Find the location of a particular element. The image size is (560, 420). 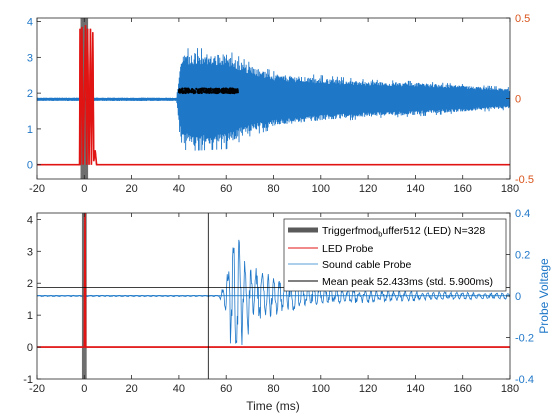

top-y-axis-right: -0.5 0 0.5 is located at coordinates (520, 99).